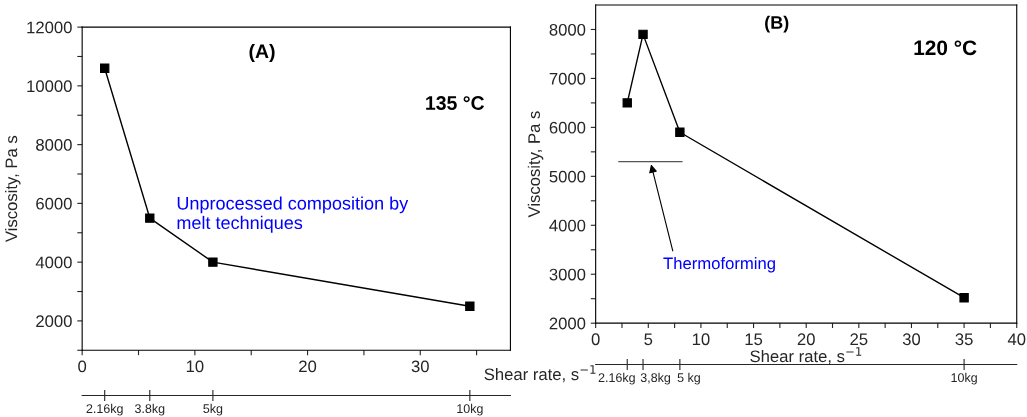  I want to click on y-tick-label: 12000, so click(49, 27).